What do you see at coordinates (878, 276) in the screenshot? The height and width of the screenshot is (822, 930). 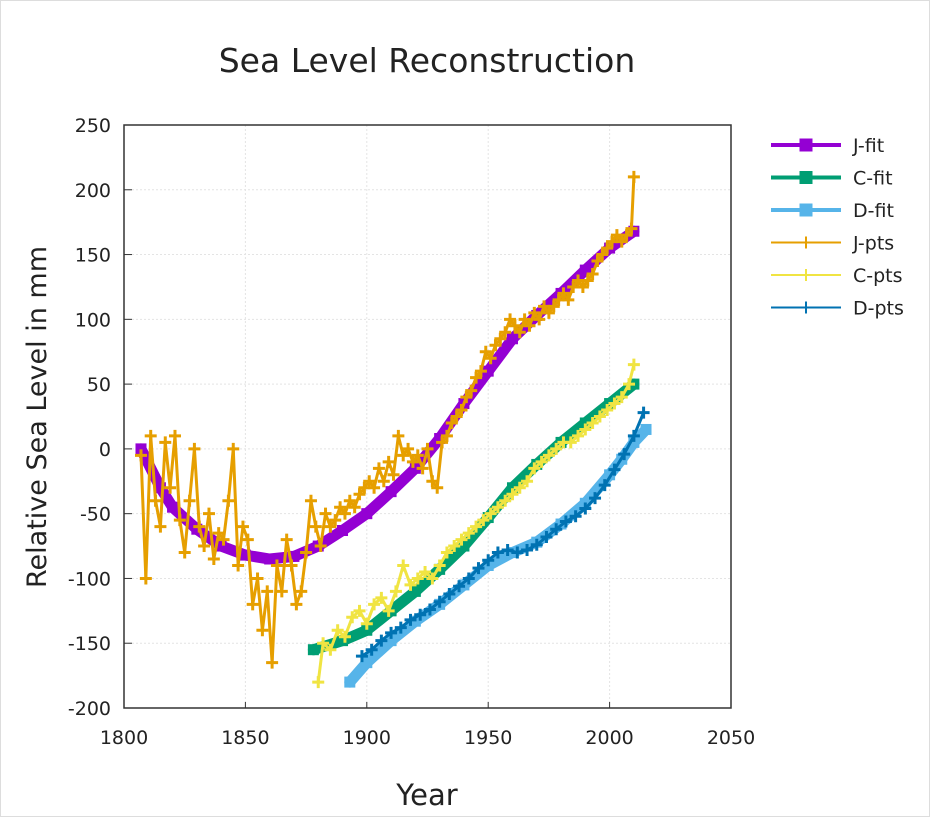 I see `legend-label: C-pts` at bounding box center [878, 276].